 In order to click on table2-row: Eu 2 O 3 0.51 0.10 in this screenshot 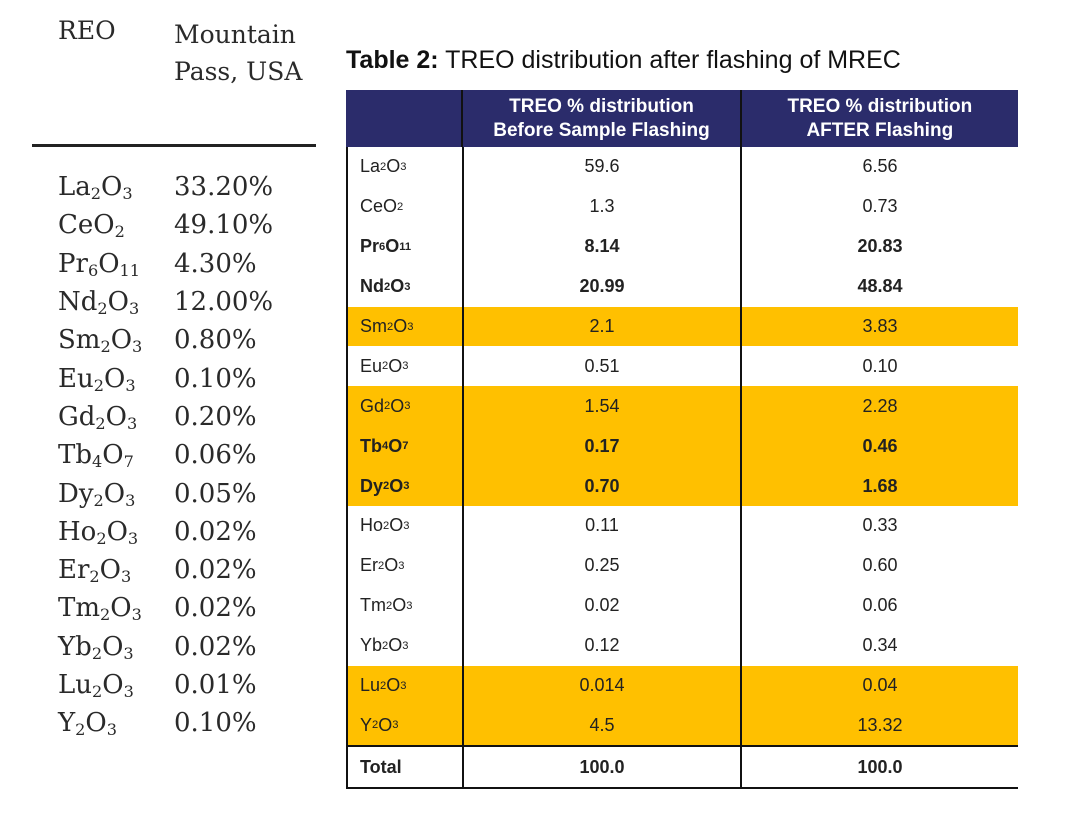, I will do `click(683, 366)`.